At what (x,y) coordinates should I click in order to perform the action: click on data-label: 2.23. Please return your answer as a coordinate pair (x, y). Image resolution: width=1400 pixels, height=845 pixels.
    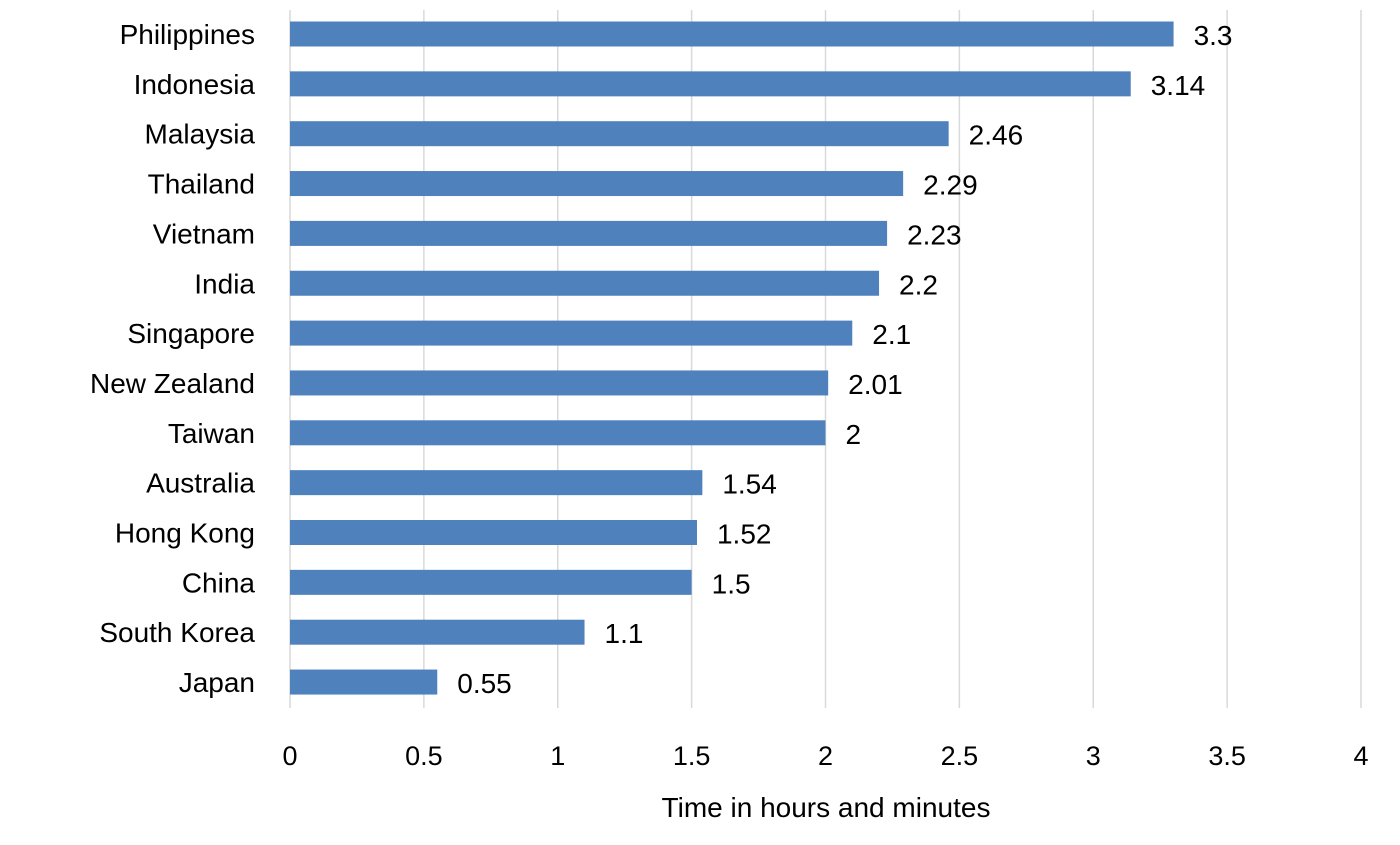
    Looking at the image, I should click on (934, 234).